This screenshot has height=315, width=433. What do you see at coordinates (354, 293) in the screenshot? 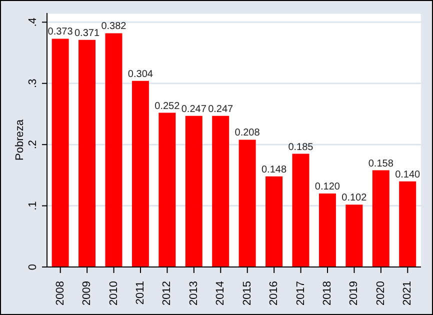
I see `x-tick-label: 2019` at bounding box center [354, 293].